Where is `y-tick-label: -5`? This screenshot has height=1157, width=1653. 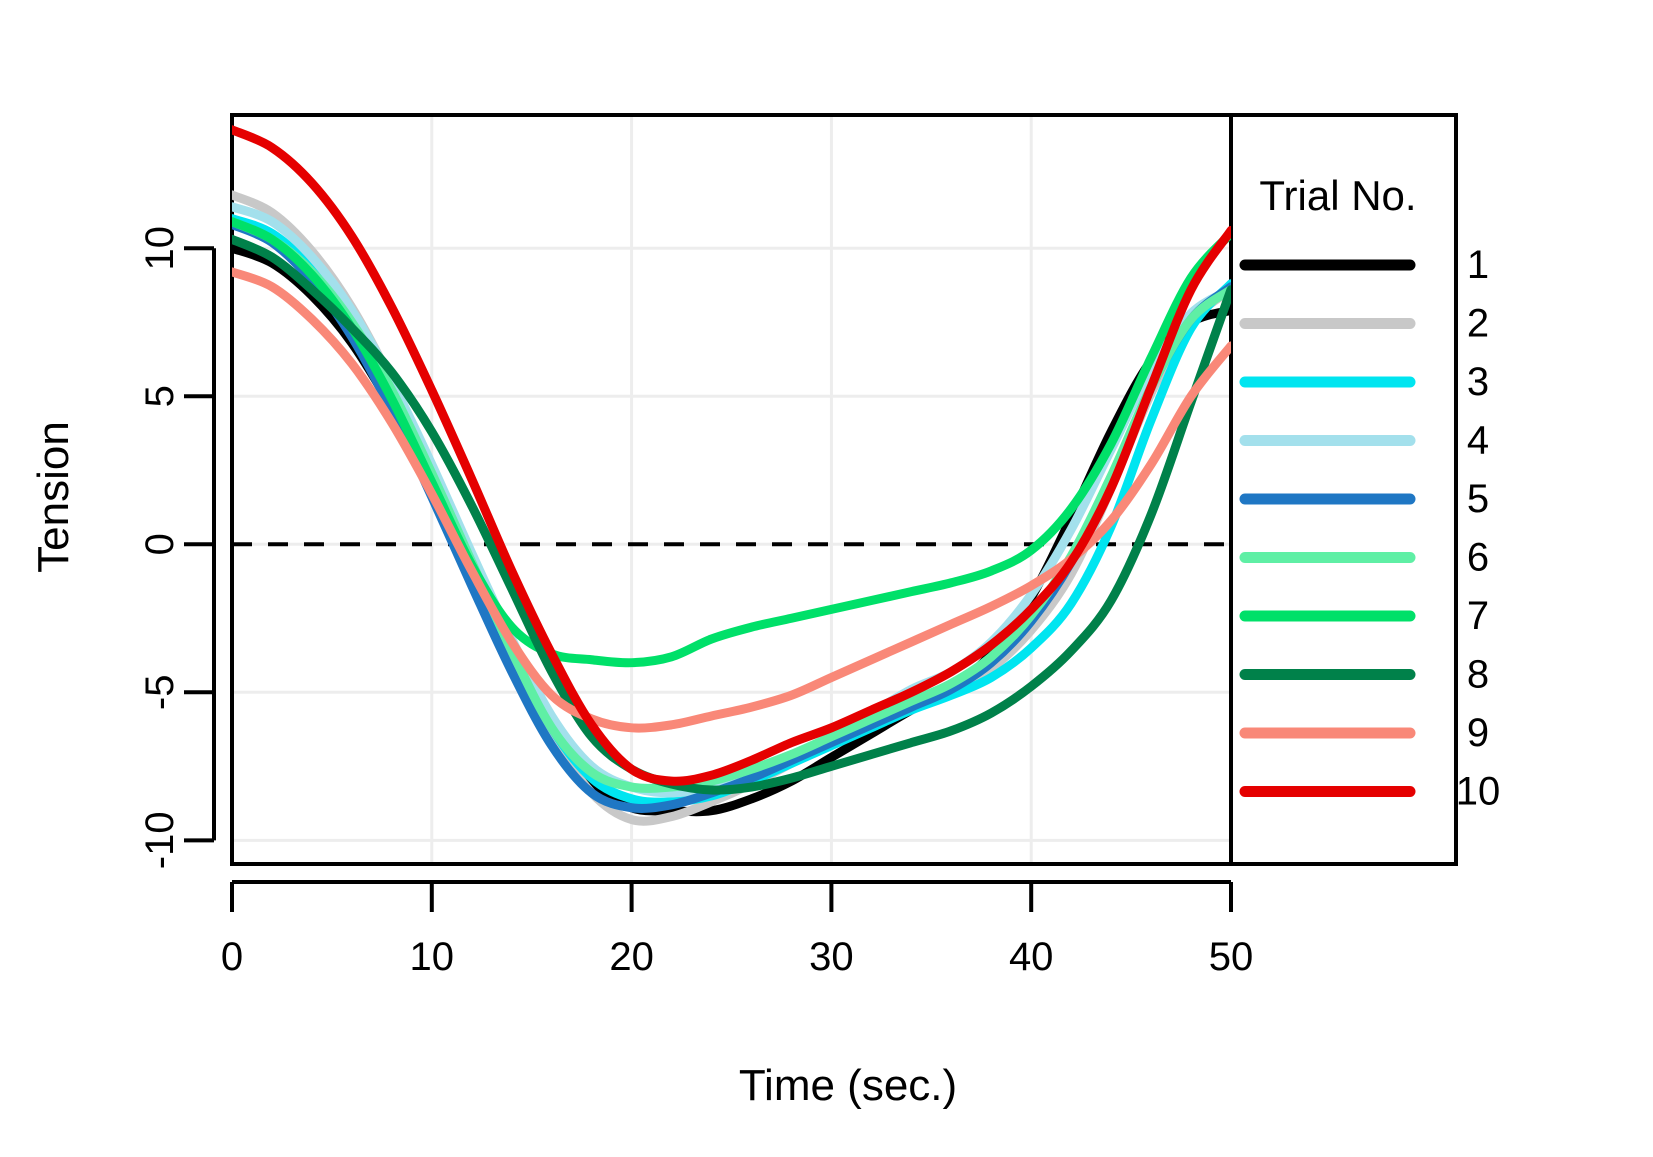 y-tick-label: -5 is located at coordinates (160, 693).